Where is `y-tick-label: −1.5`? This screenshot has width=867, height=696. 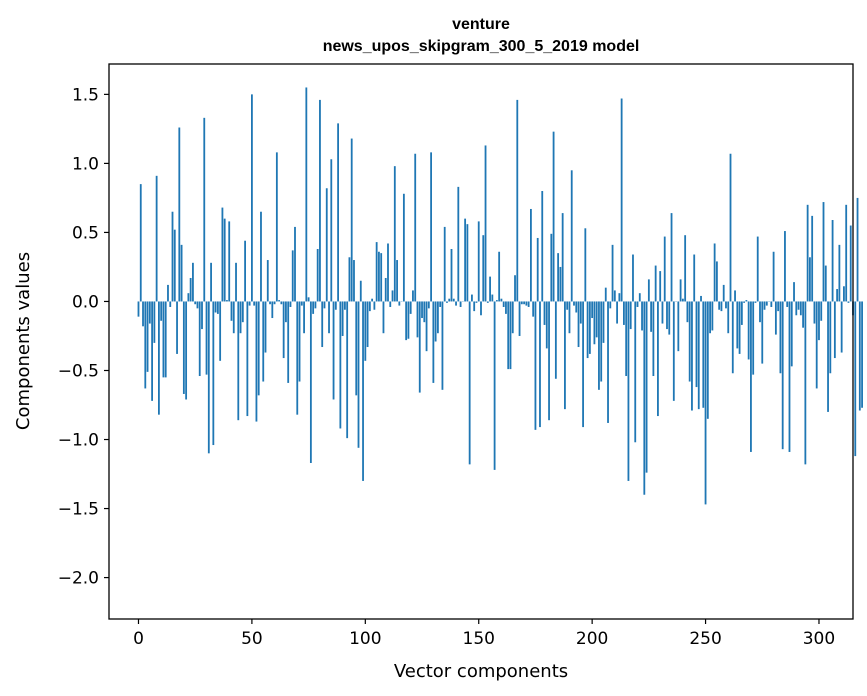
y-tick-label: −1.5 is located at coordinates (78, 510).